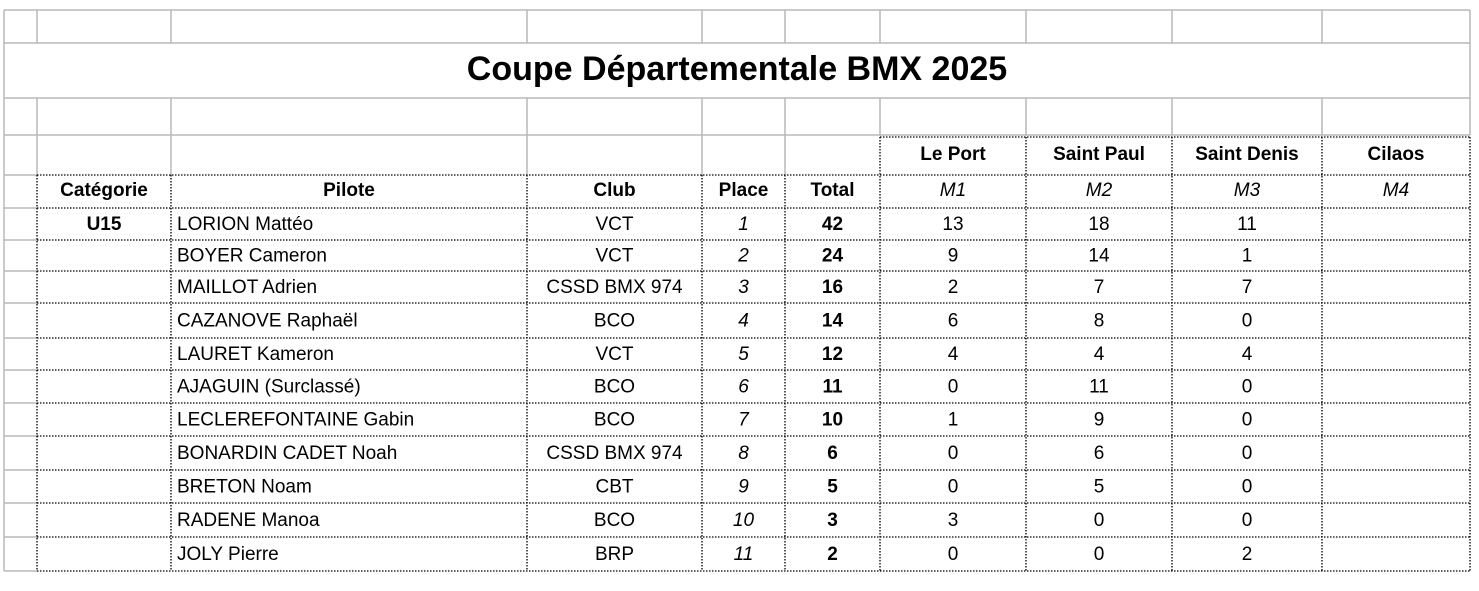 Image resolution: width=1479 pixels, height=591 pixels. I want to click on club: CBT, so click(615, 487).